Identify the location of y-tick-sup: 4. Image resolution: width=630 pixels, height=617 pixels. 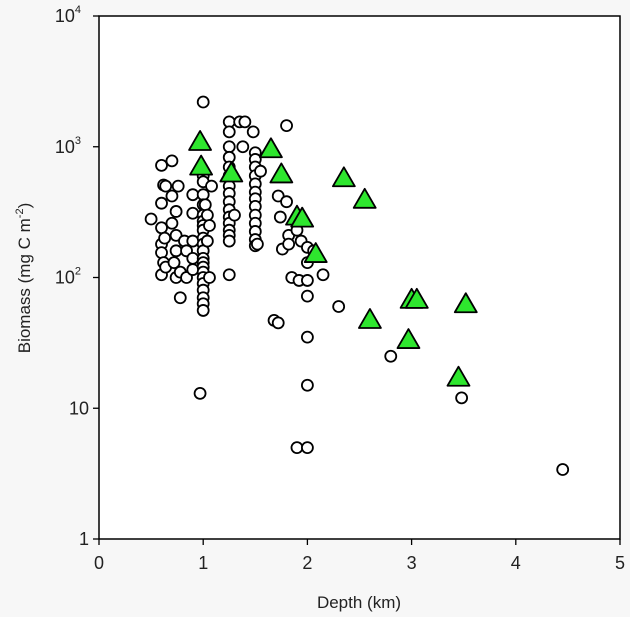
(78, 10).